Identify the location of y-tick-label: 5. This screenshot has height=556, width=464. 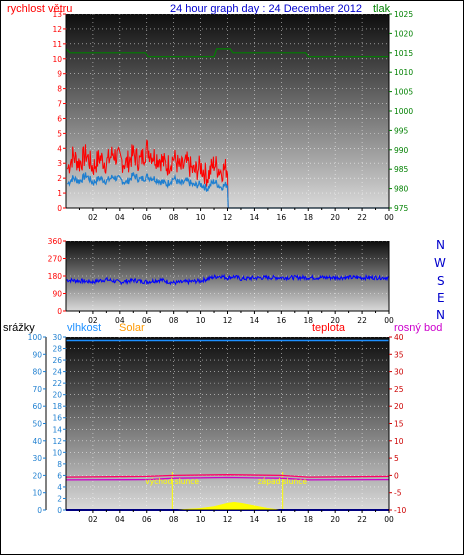
(59, 133).